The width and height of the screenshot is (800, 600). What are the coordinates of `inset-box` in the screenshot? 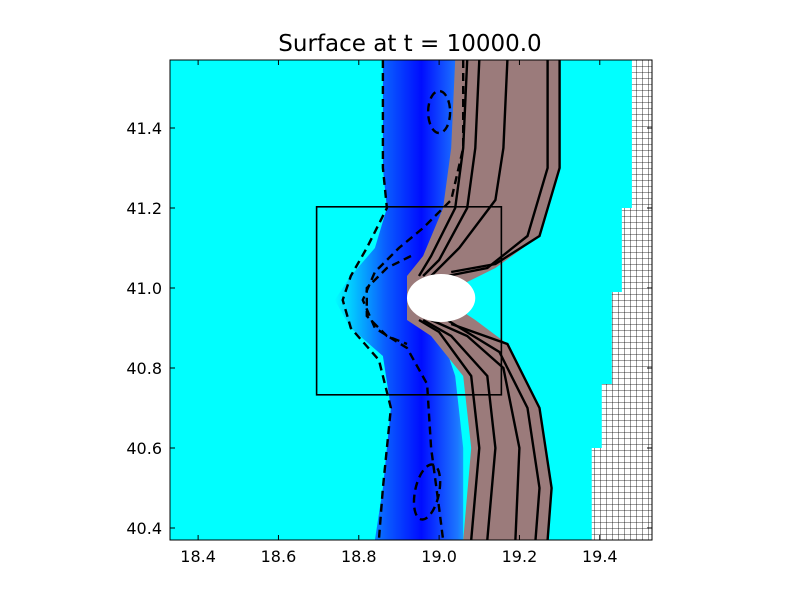 It's located at (409, 301).